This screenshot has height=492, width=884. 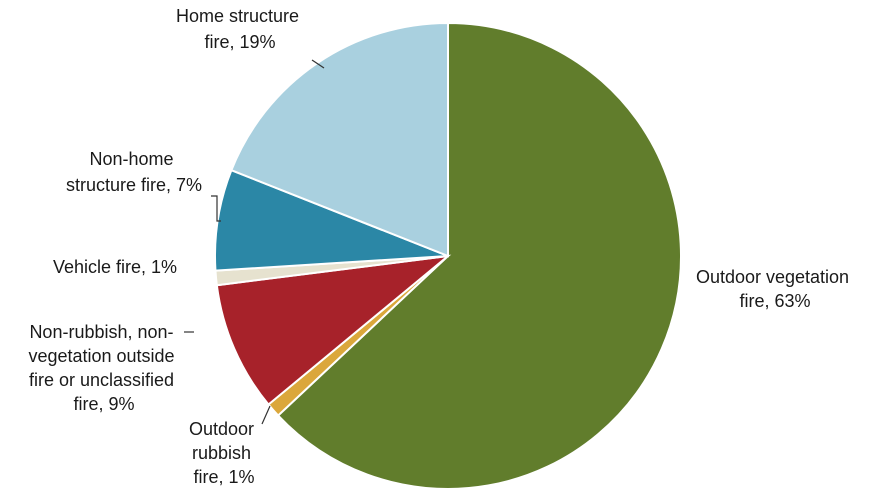 I want to click on label-line: vegetation outside, so click(x=101, y=356).